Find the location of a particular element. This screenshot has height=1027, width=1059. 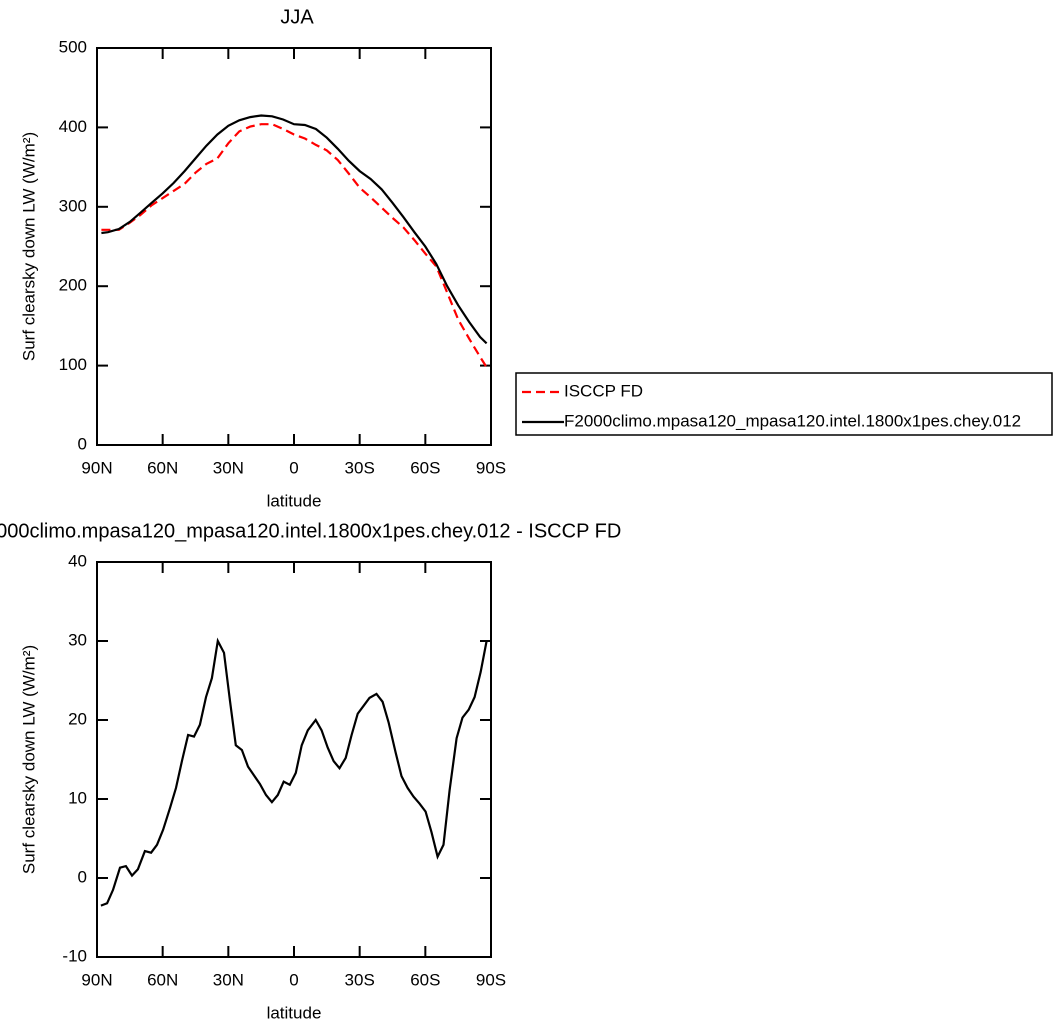

chart-title: JJA is located at coordinates (297, 17).